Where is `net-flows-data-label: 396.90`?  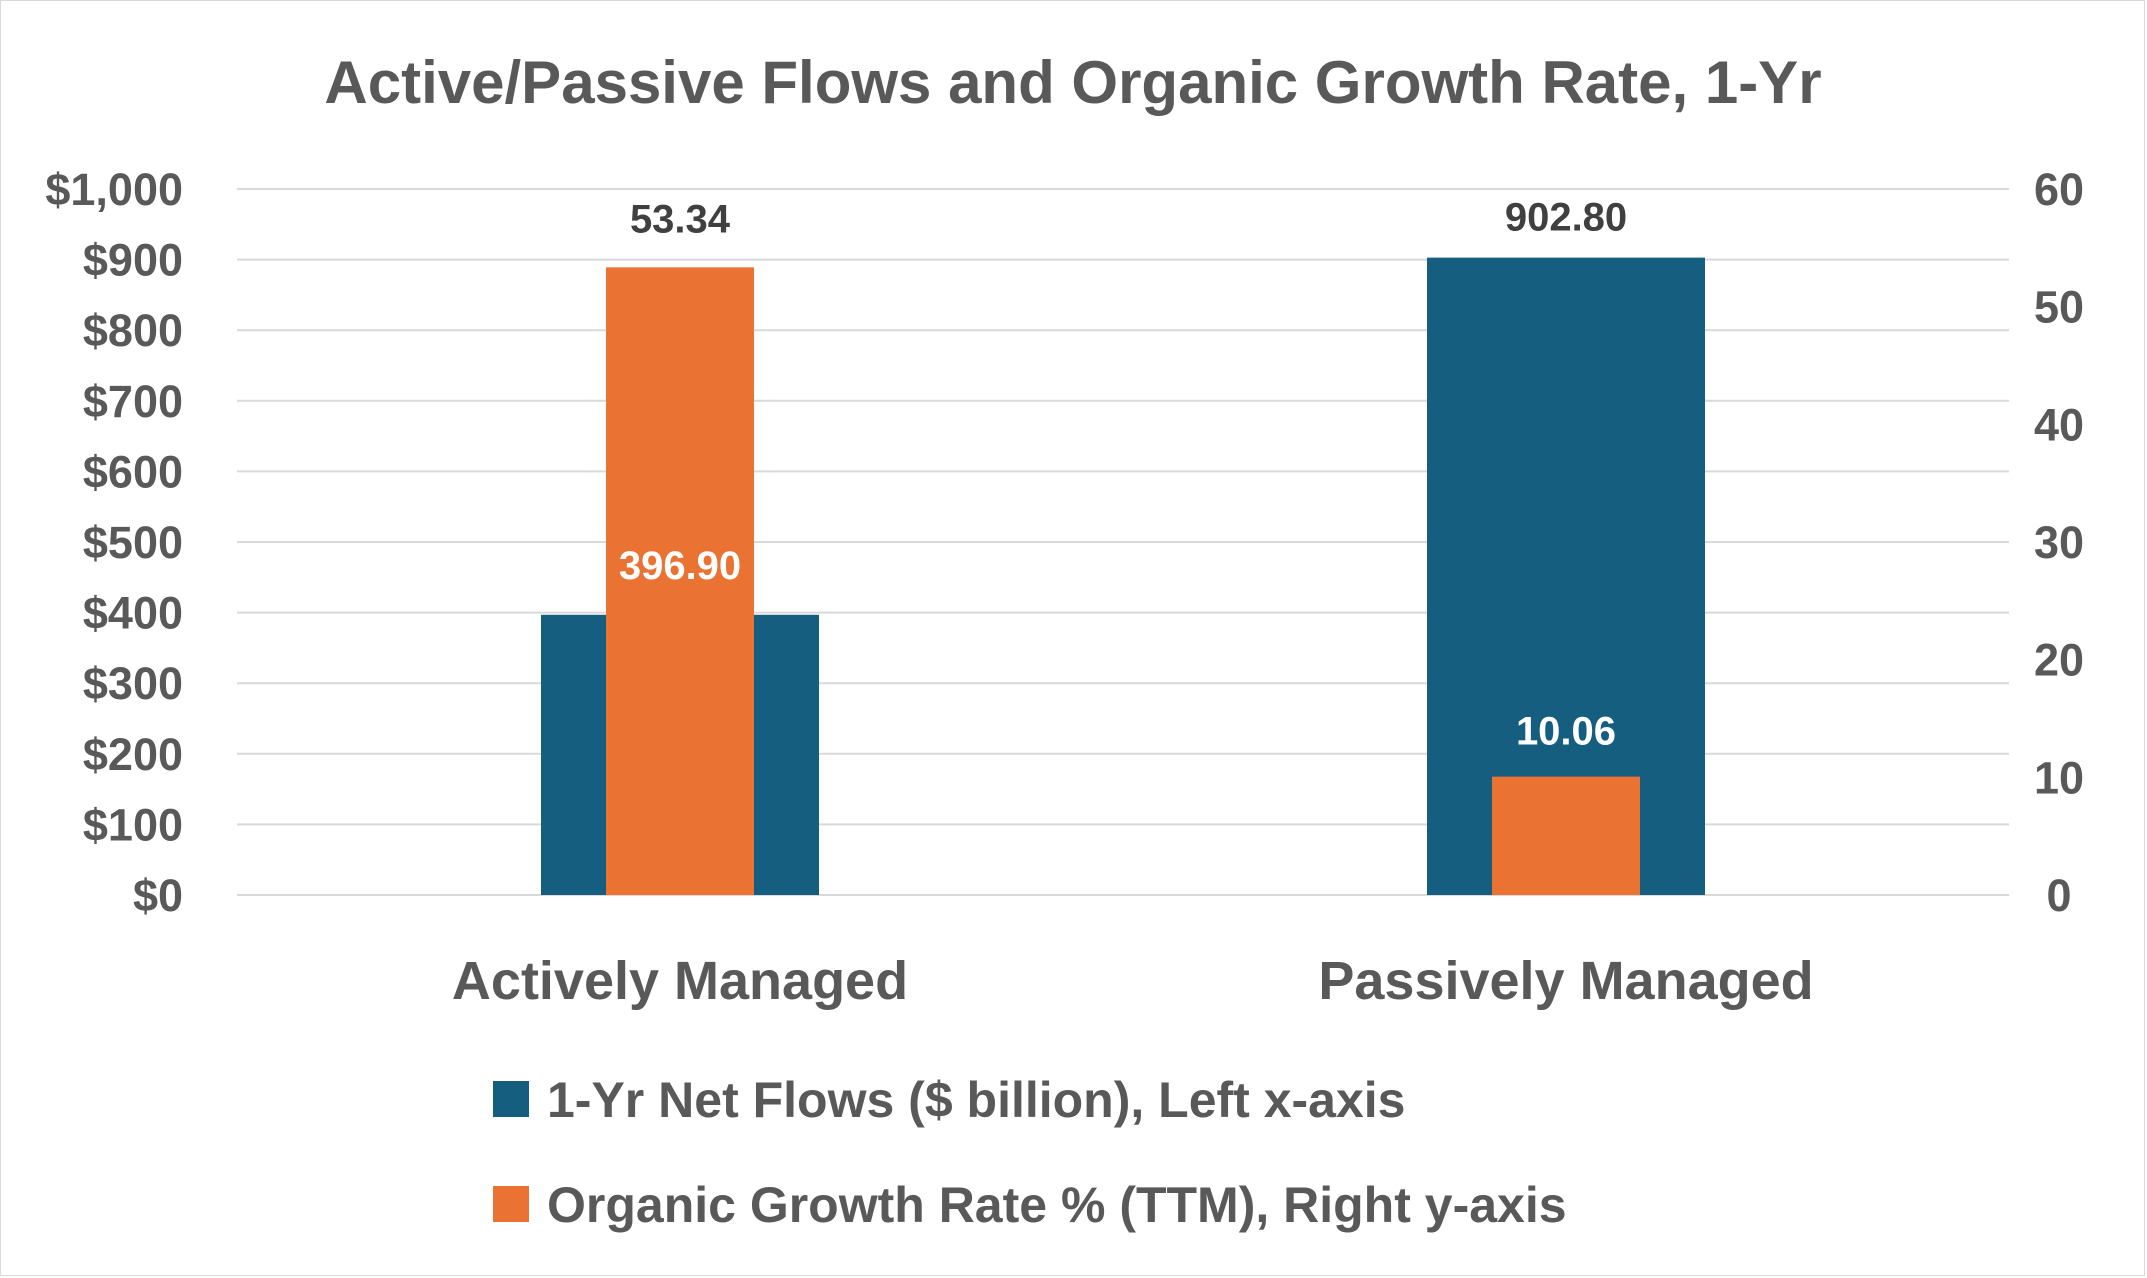 net-flows-data-label: 396.90 is located at coordinates (680, 566).